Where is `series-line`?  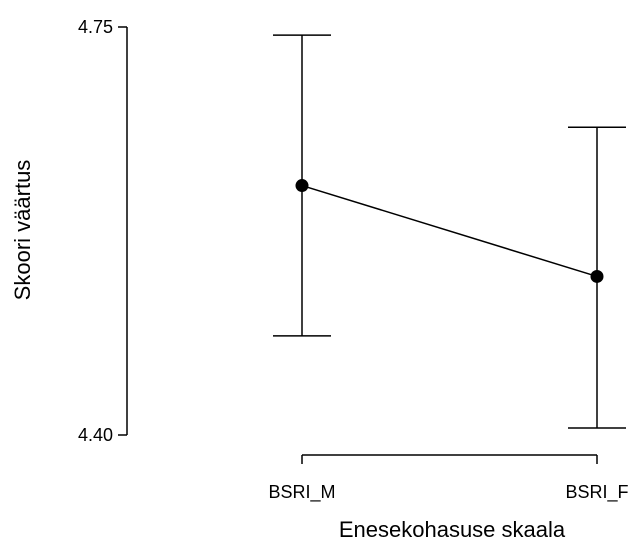 series-line is located at coordinates (449, 231).